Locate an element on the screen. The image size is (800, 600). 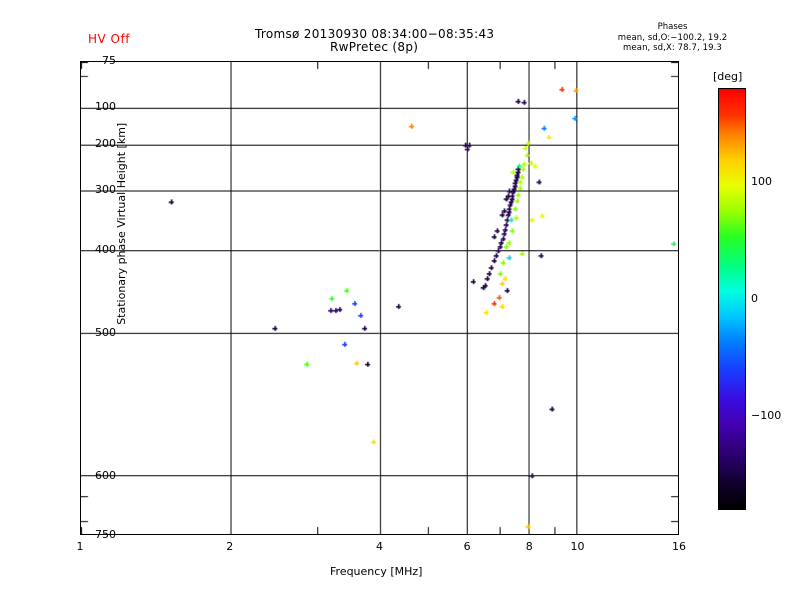
y-tick-label: 300 is located at coordinates (105, 190).